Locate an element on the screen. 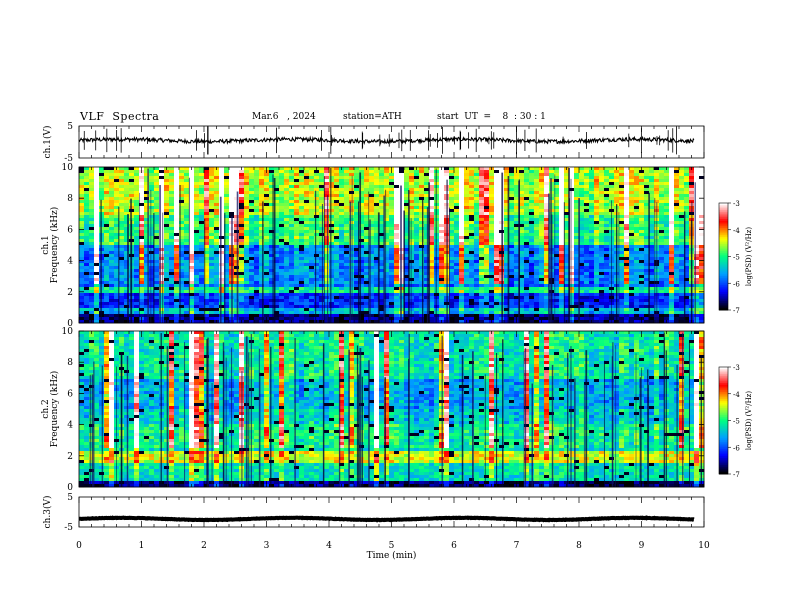 The height and width of the screenshot is (612, 792). x-tick-label: 0 is located at coordinates (79, 546).